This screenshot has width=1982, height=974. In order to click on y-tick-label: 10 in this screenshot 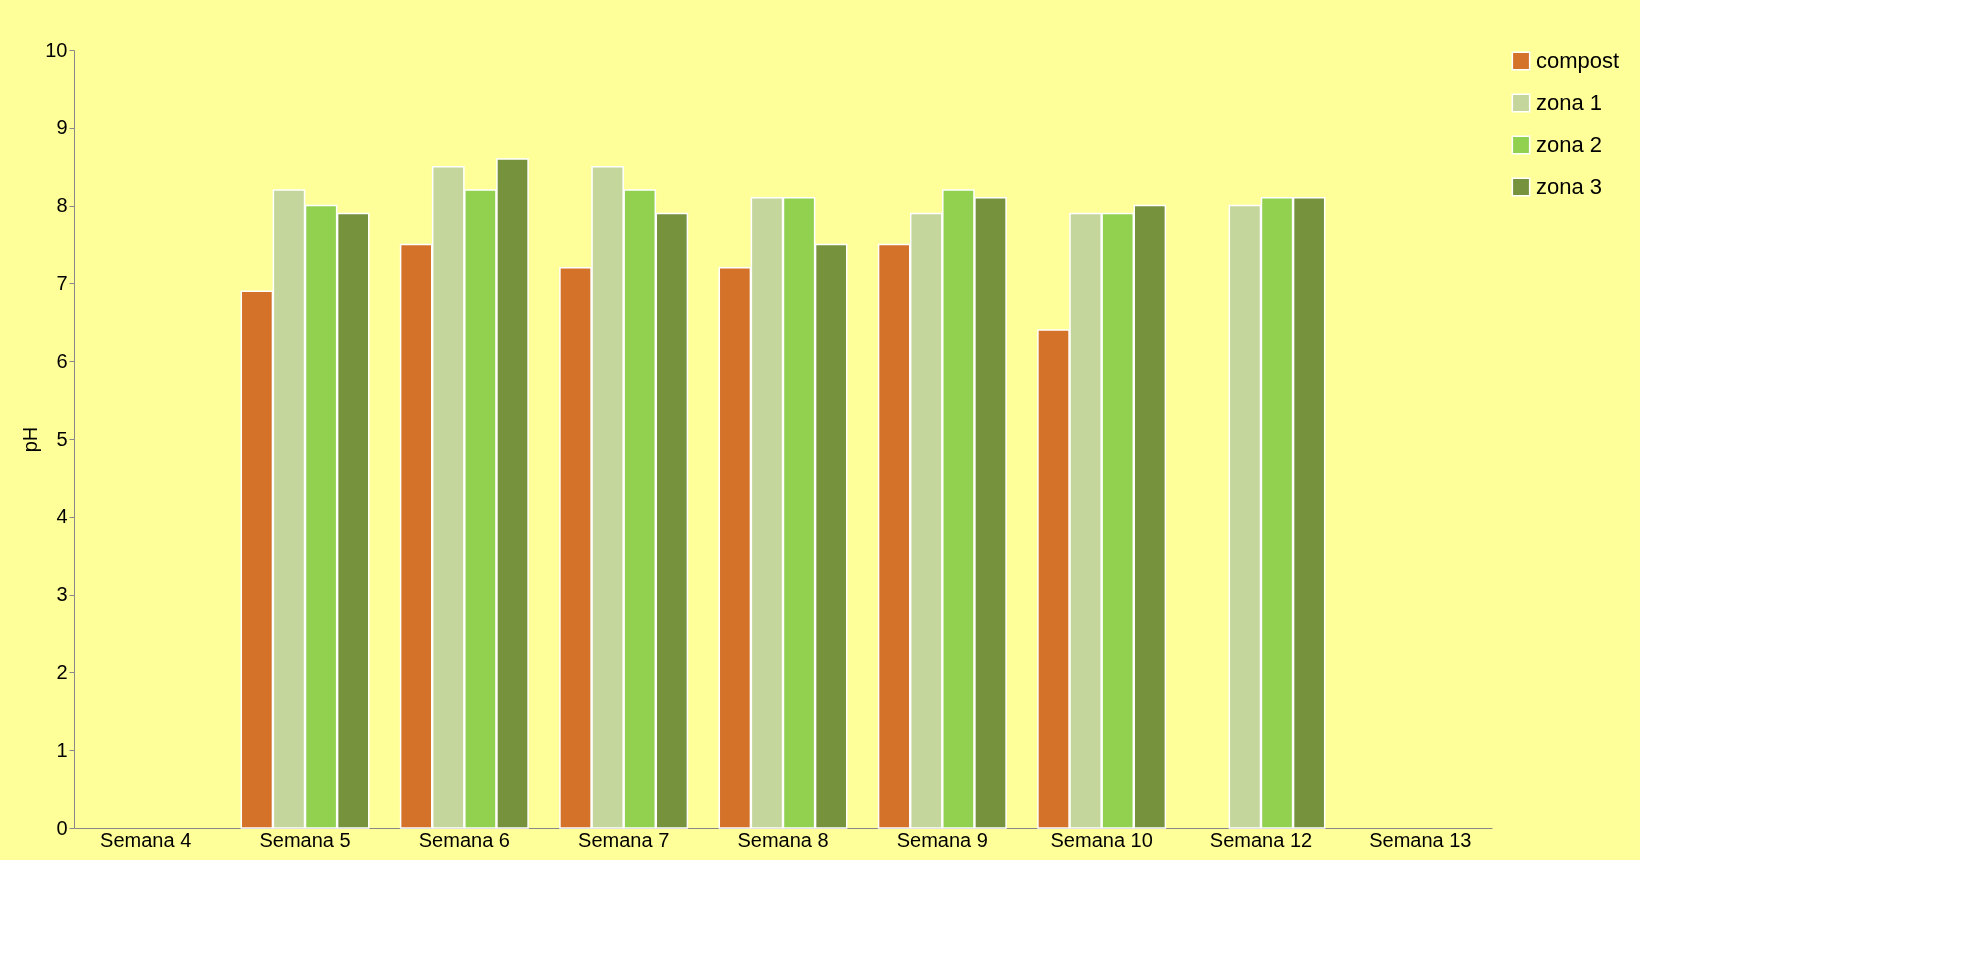, I will do `click(56, 49)`.